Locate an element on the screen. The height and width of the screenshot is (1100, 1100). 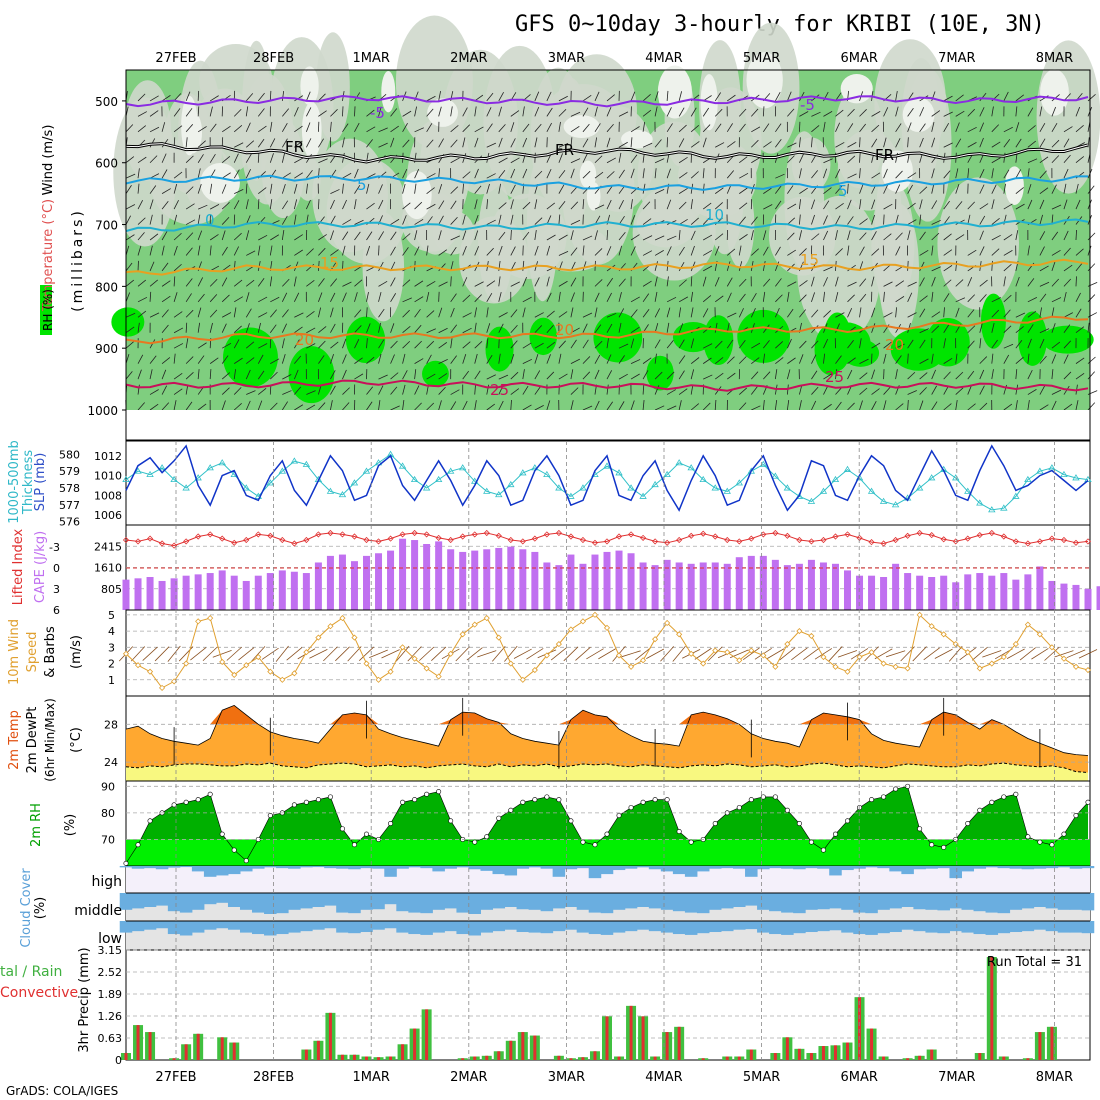
rh-low-region is located at coordinates (494, 260).